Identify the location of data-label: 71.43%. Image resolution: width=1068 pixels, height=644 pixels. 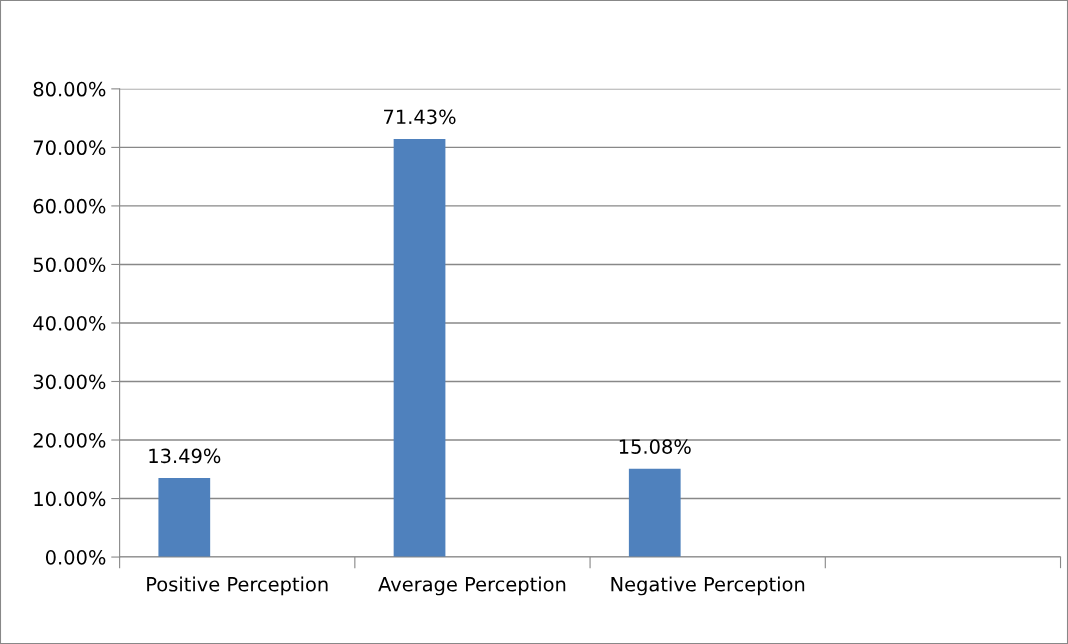
(420, 117).